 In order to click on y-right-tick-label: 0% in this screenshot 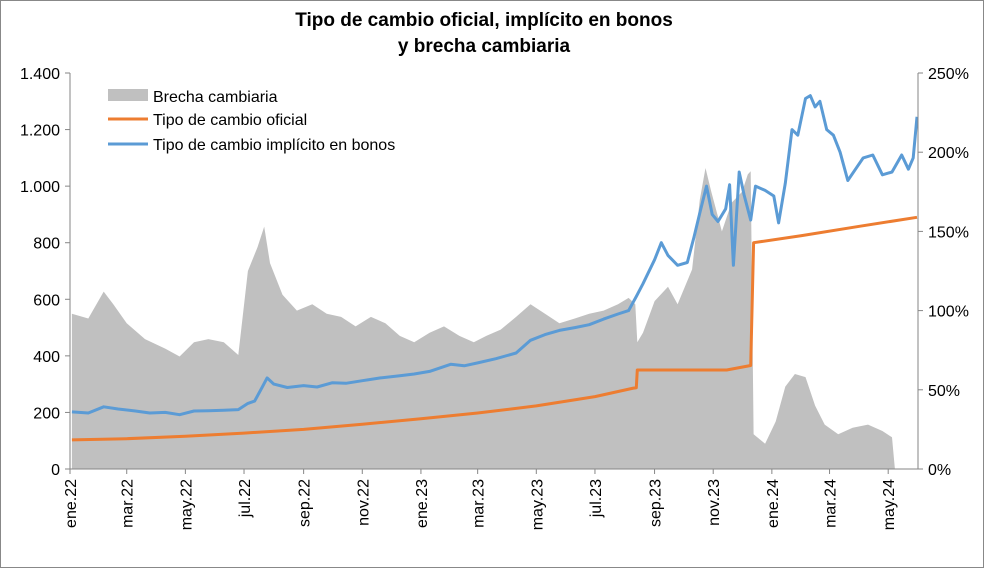, I will do `click(939, 470)`.